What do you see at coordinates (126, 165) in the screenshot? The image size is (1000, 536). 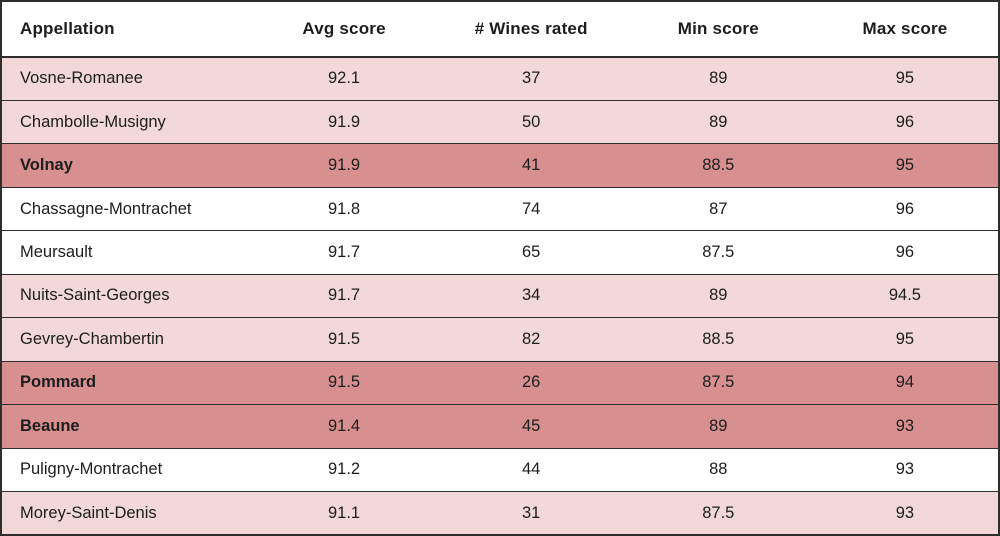 I see `cell-appellation: Volnay` at bounding box center [126, 165].